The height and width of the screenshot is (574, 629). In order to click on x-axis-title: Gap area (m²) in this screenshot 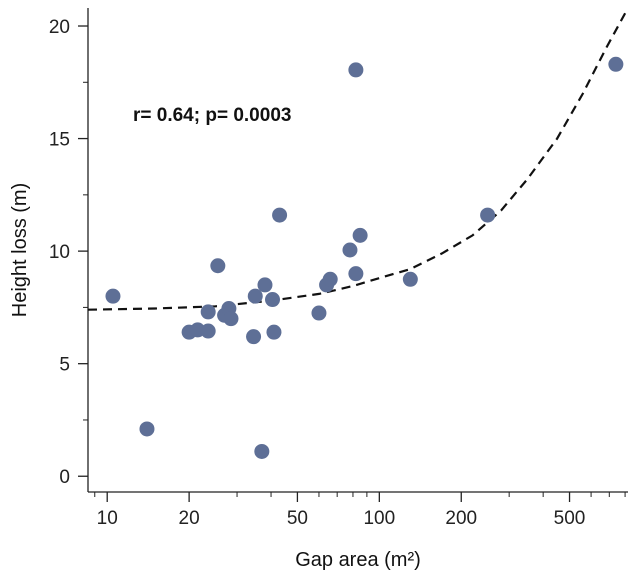, I will do `click(358, 560)`.